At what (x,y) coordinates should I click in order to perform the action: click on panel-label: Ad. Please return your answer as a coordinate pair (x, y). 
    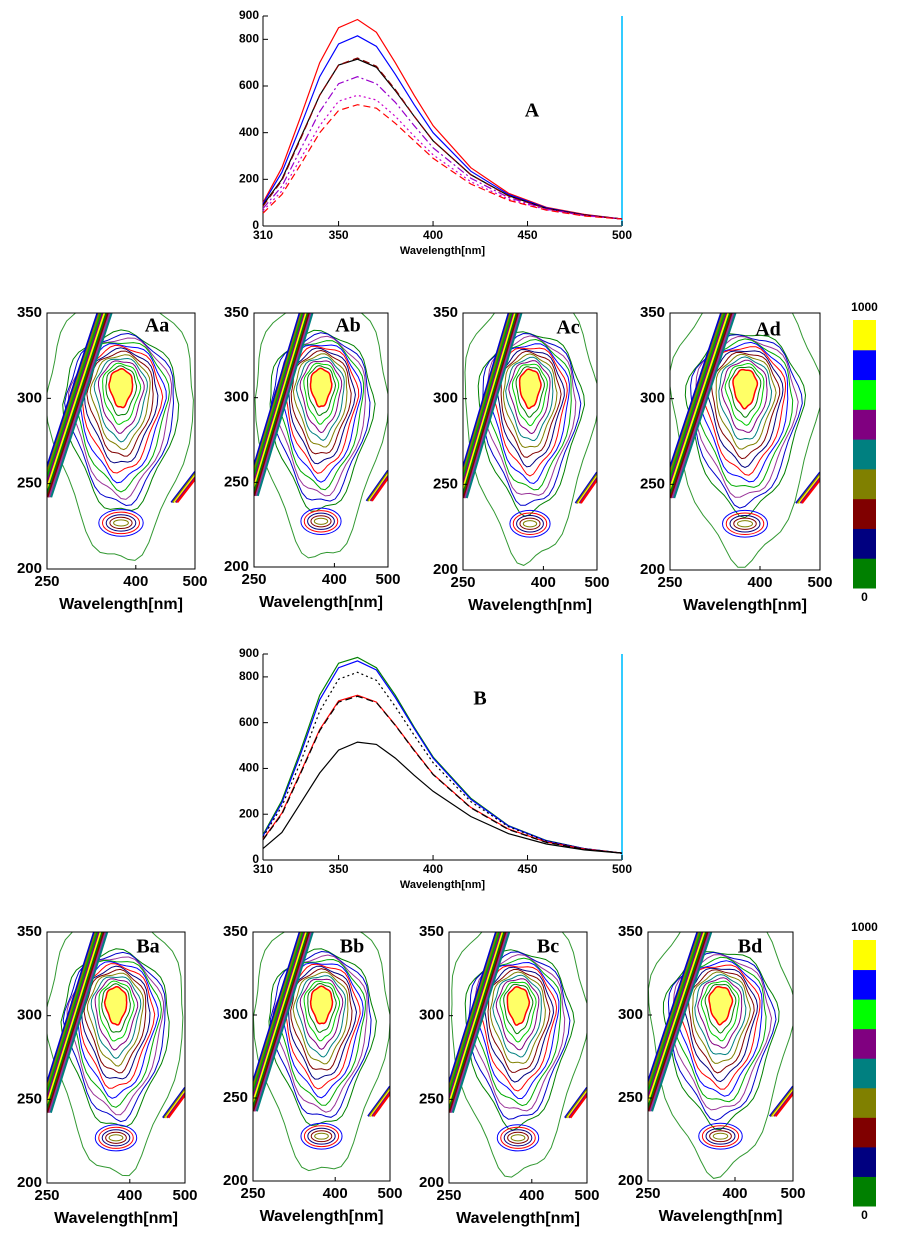
    Looking at the image, I should click on (768, 330).